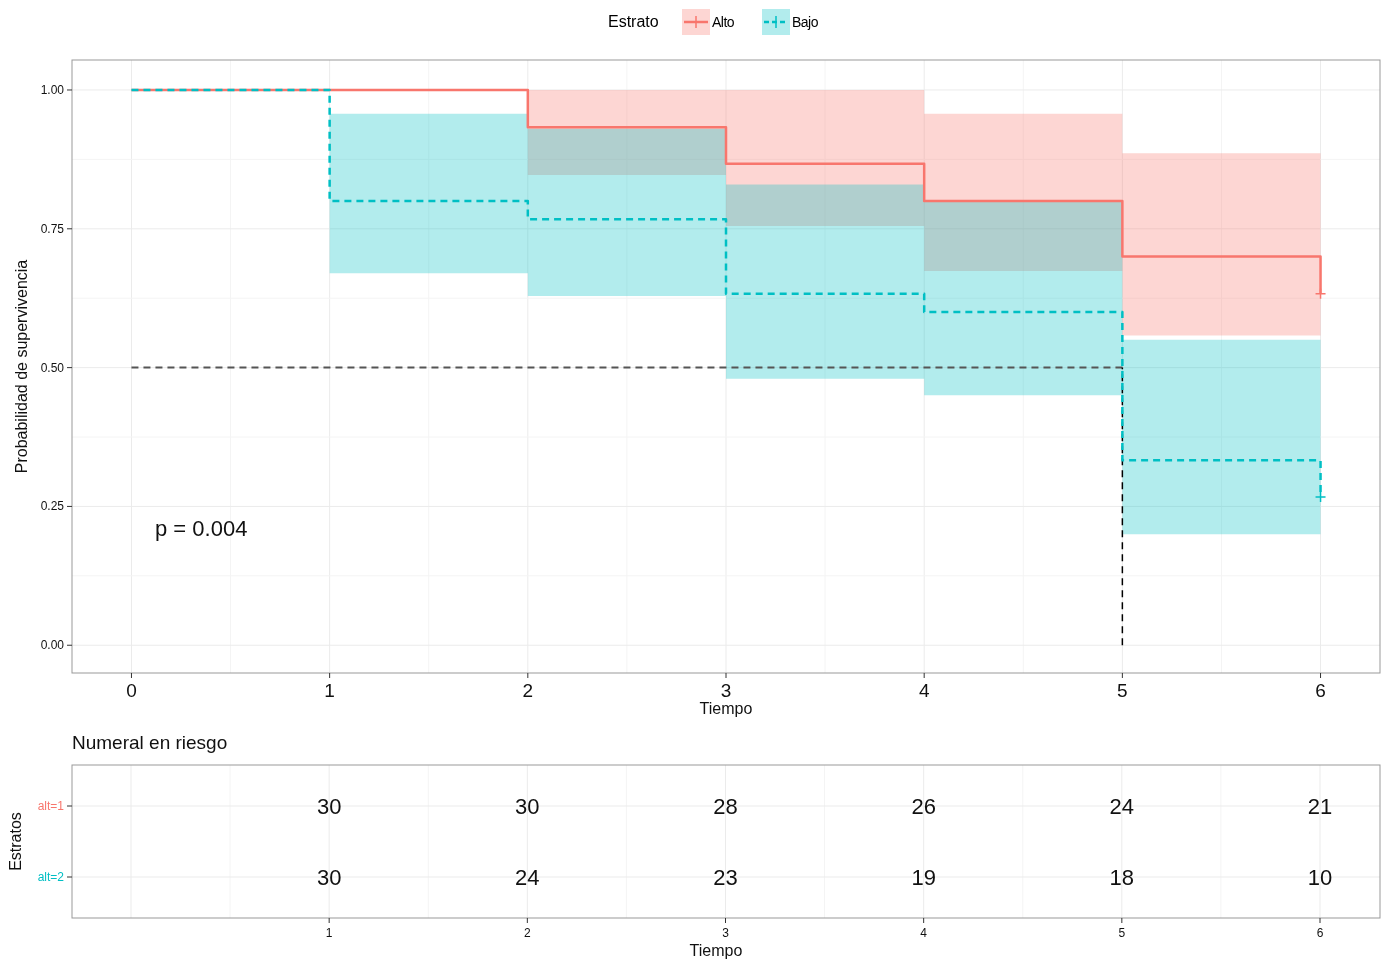  What do you see at coordinates (633, 21) in the screenshot?
I see `legend-title: Estrato` at bounding box center [633, 21].